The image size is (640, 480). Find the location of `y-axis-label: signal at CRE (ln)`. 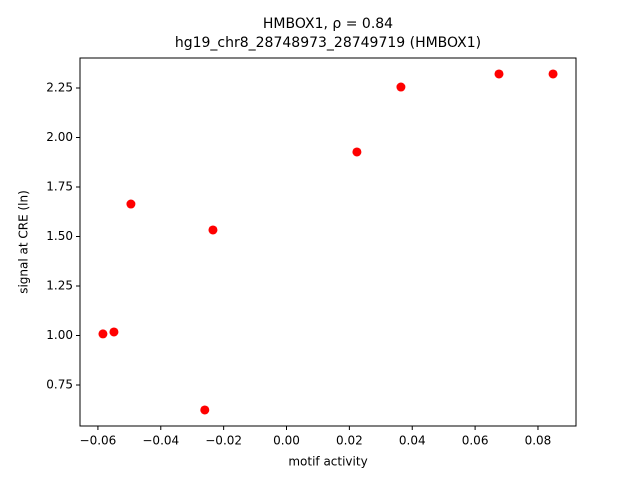

y-axis-label: signal at CRE (ln) is located at coordinates (24, 242).